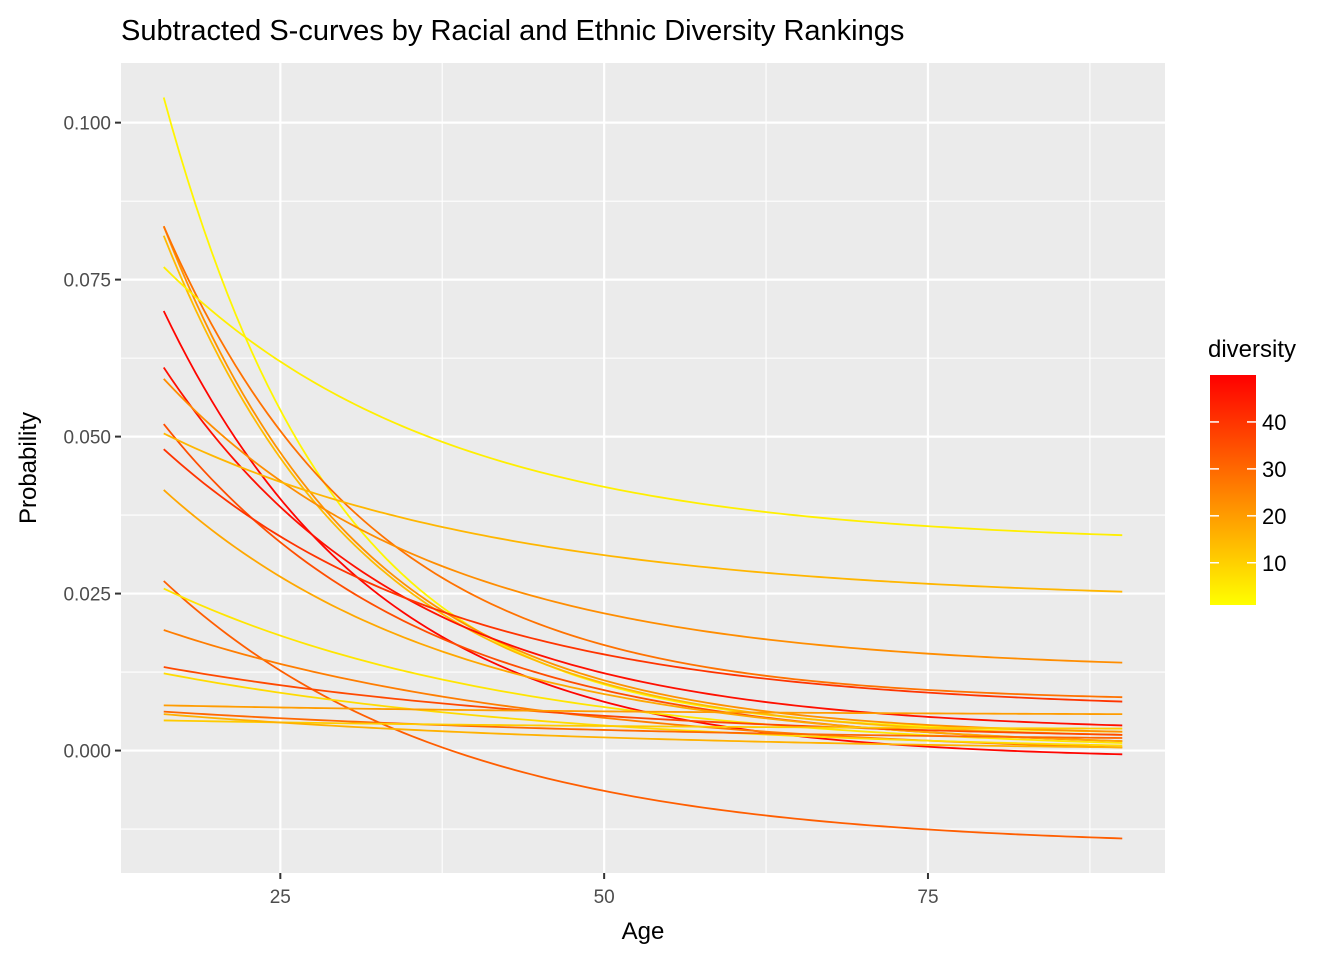  I want to click on legend: diversity 10 20 30 40, so click(1252, 470).